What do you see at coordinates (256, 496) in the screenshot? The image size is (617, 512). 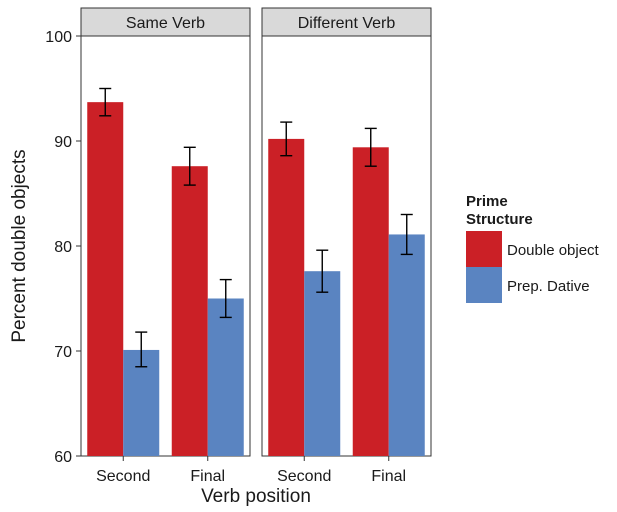 I see `x-axis-title: Verb position` at bounding box center [256, 496].